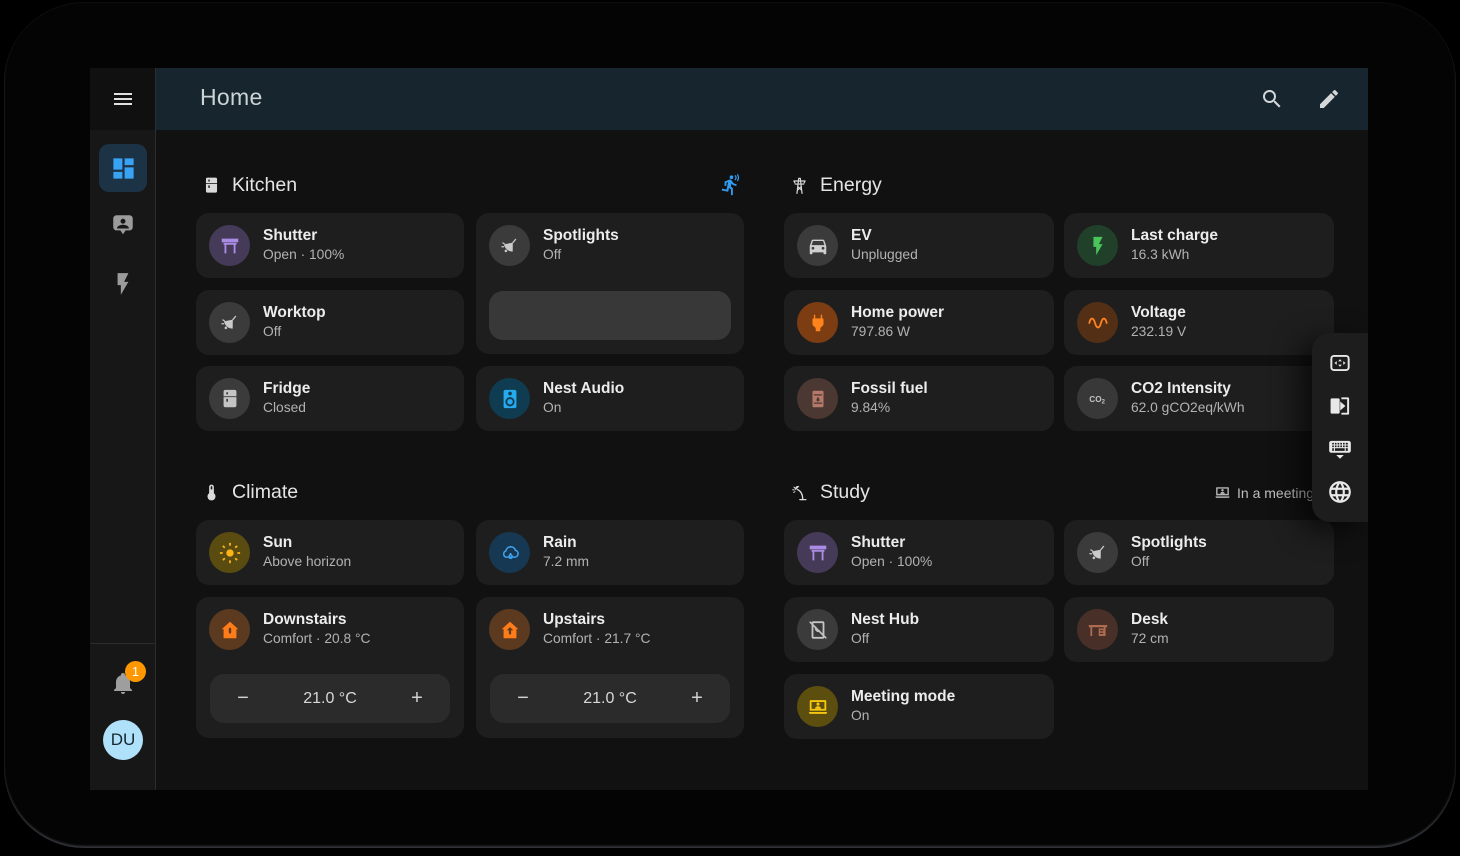  What do you see at coordinates (330, 322) in the screenshot?
I see `tile-kitchen-worktop: Worktop Off` at bounding box center [330, 322].